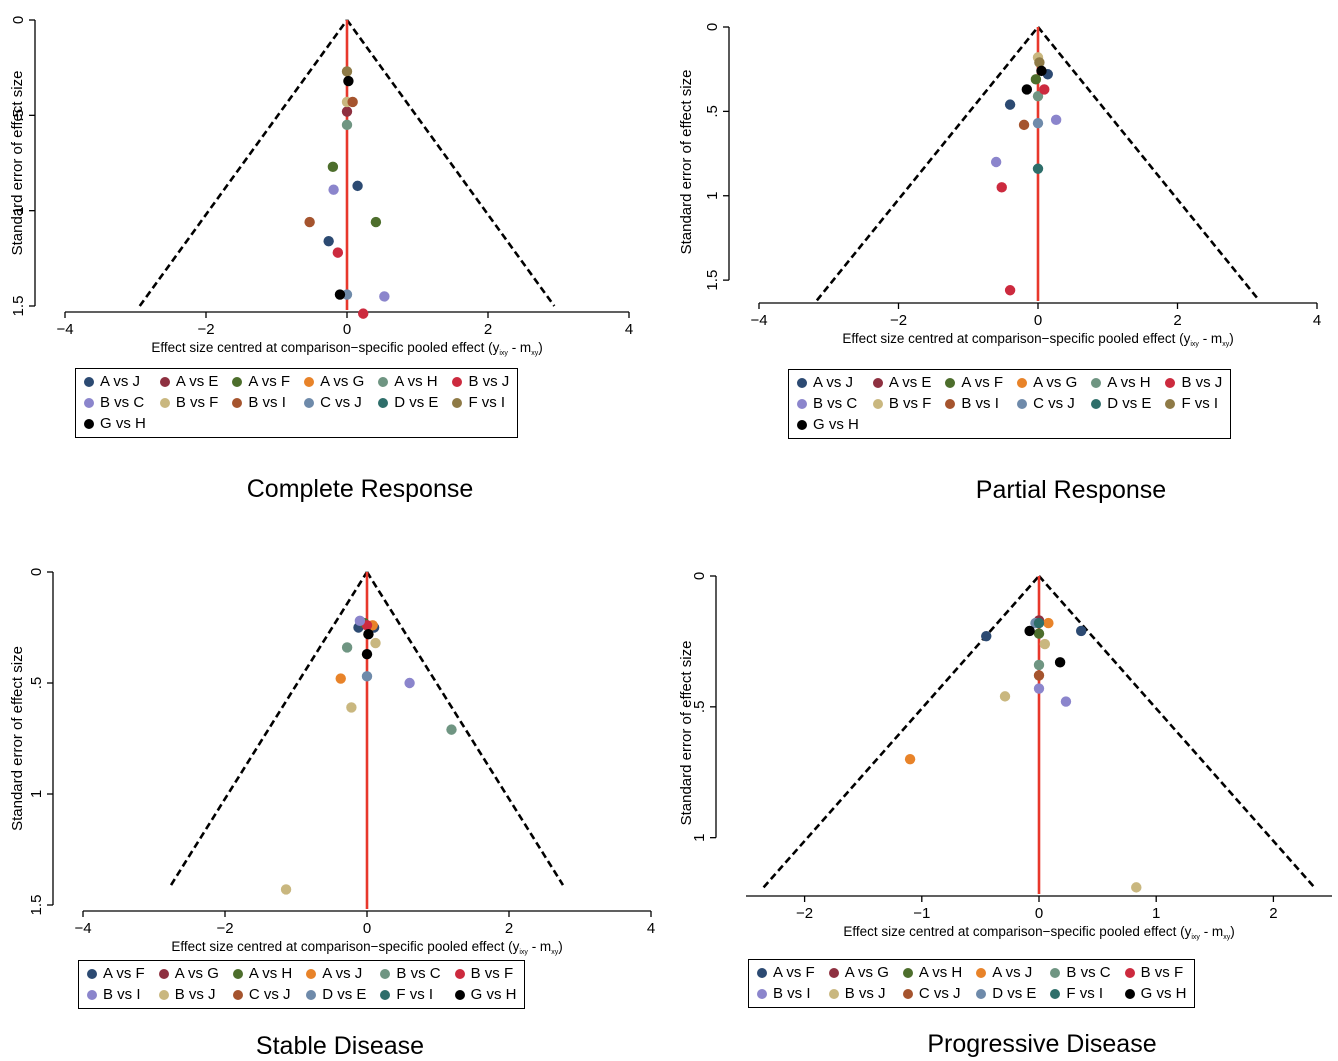  Describe the element at coordinates (197, 402) in the screenshot. I see `legend-label: B vs F` at that location.